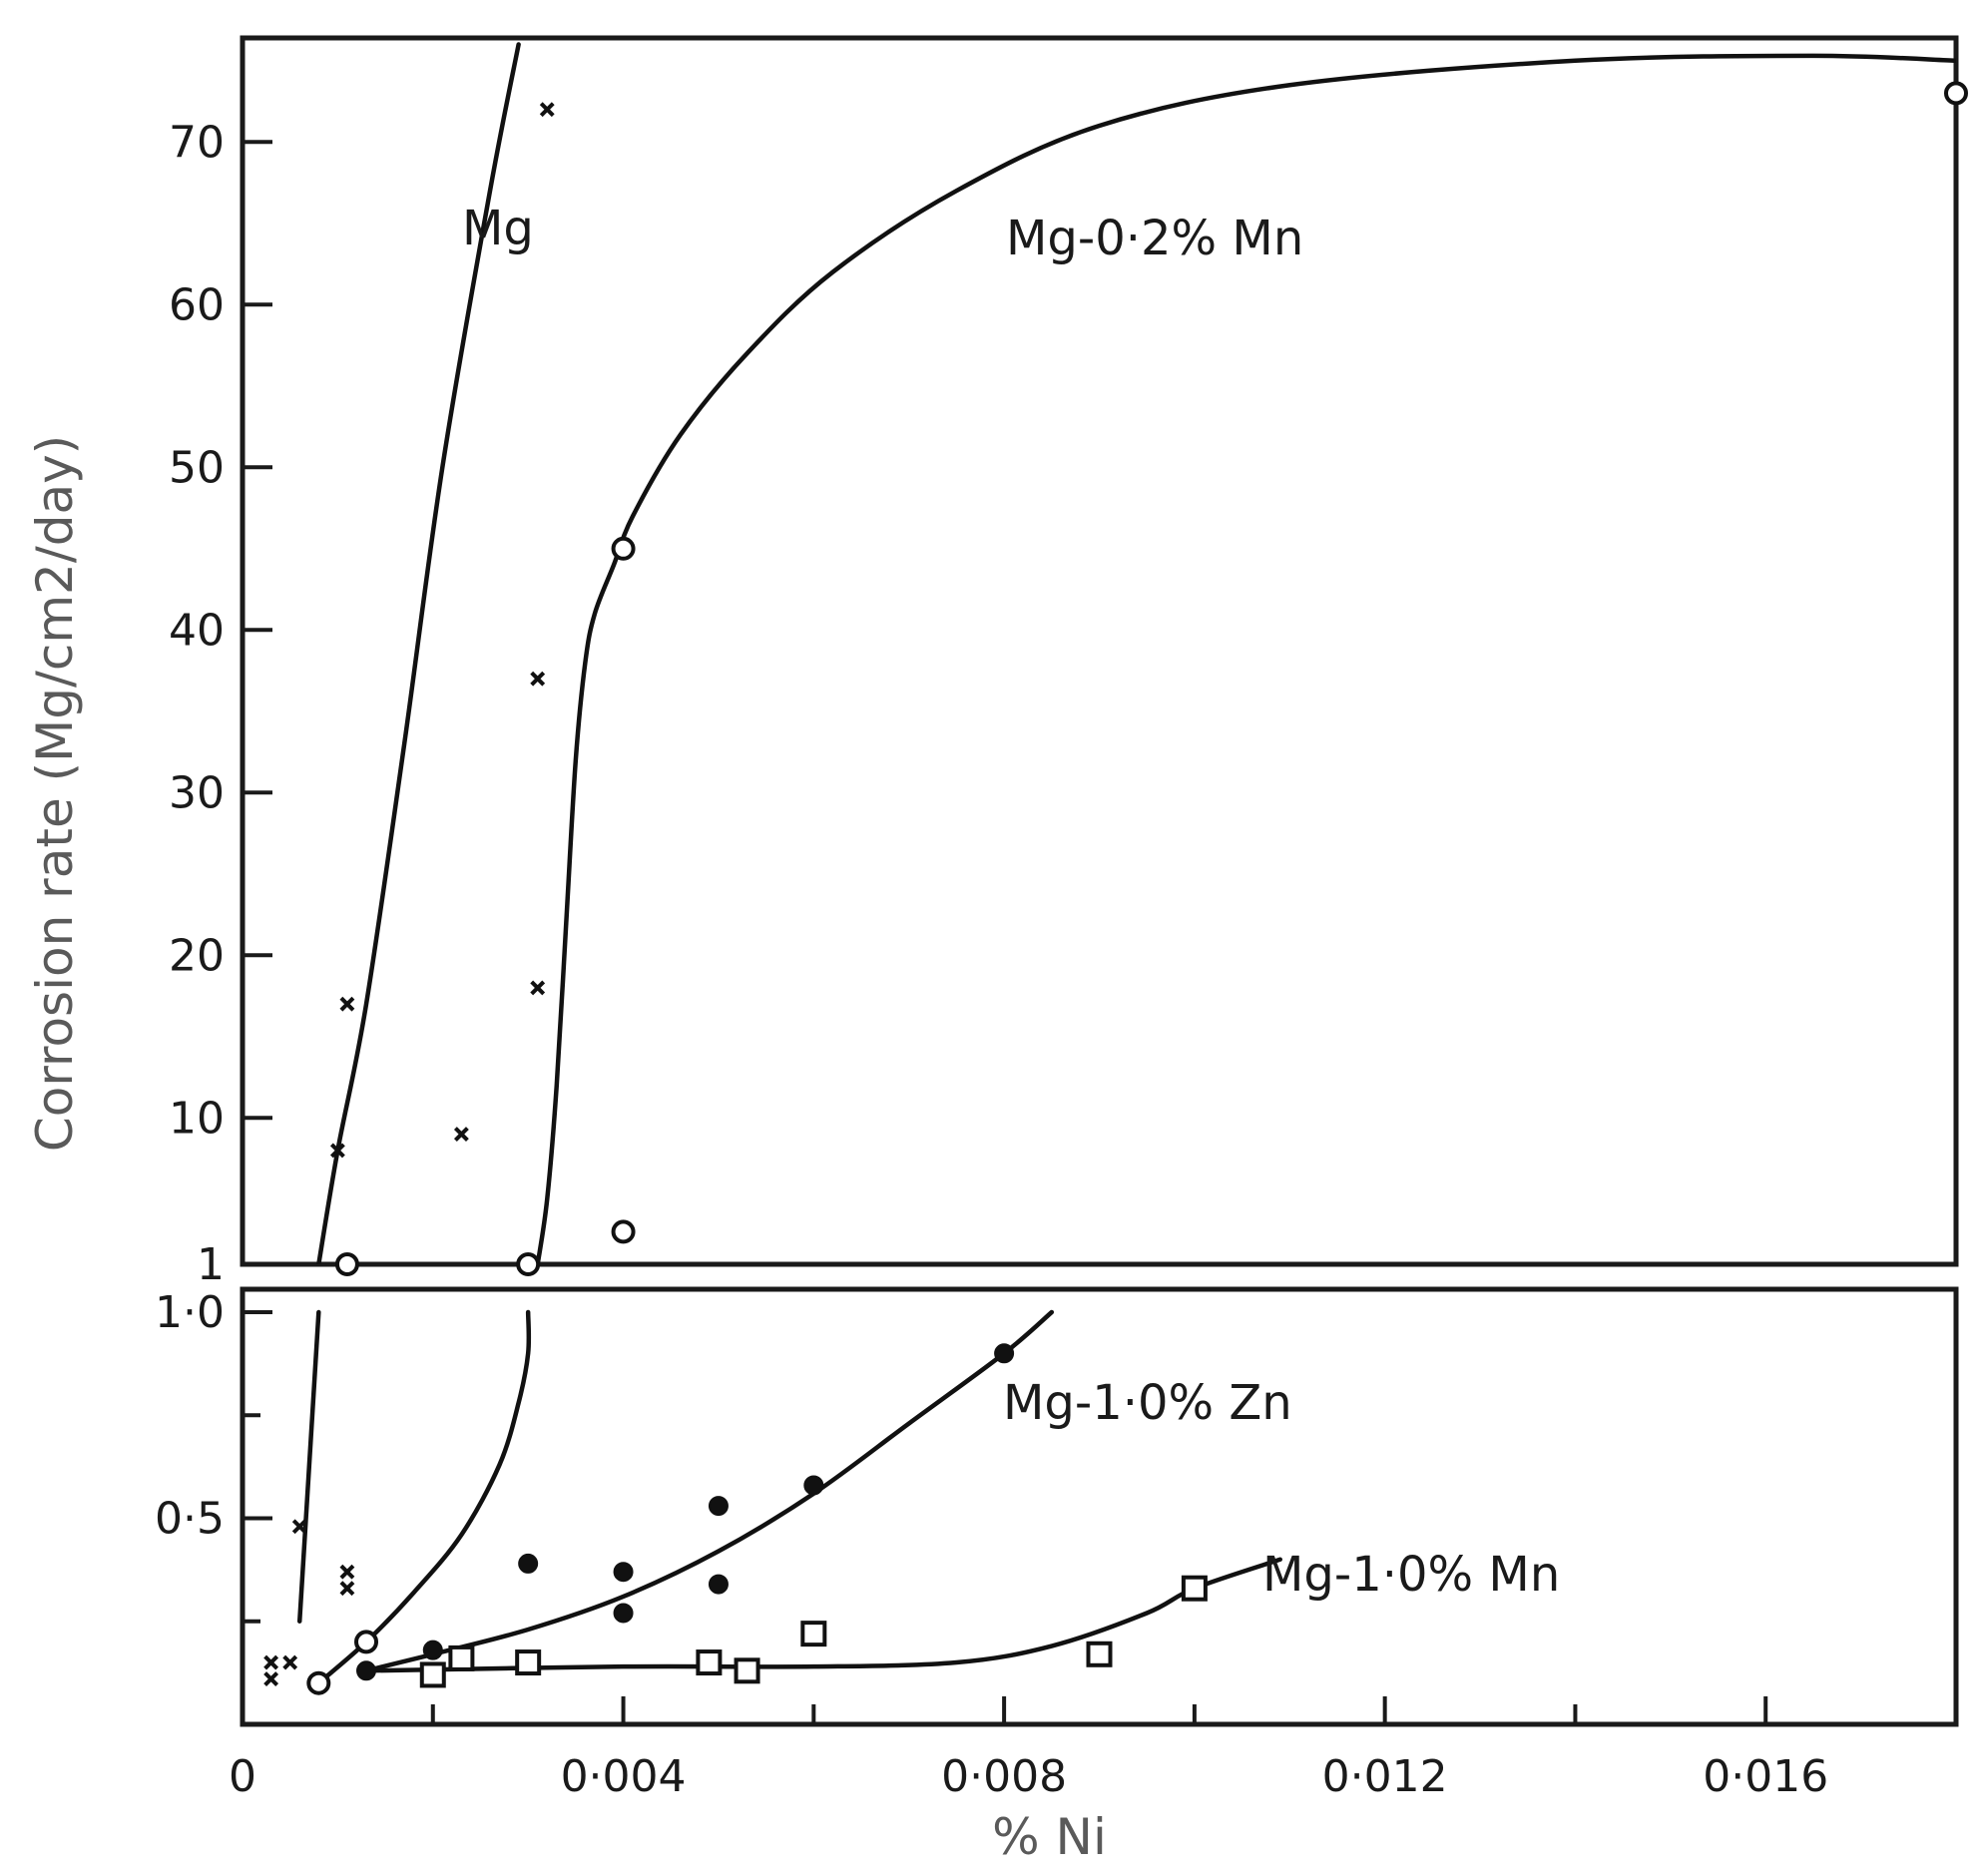 The image size is (1983, 1876). What do you see at coordinates (197, 630) in the screenshot?
I see `upper-y-tick-label: 40` at bounding box center [197, 630].